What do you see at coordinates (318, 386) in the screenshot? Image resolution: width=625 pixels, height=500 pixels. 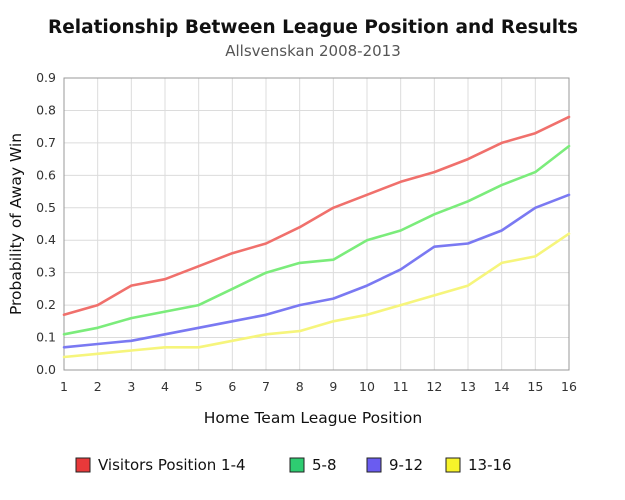 I see `x-axis-ticks: 1 2 3 4 5 6 7 8 9 10 11 12 13 14 15 16` at bounding box center [318, 386].